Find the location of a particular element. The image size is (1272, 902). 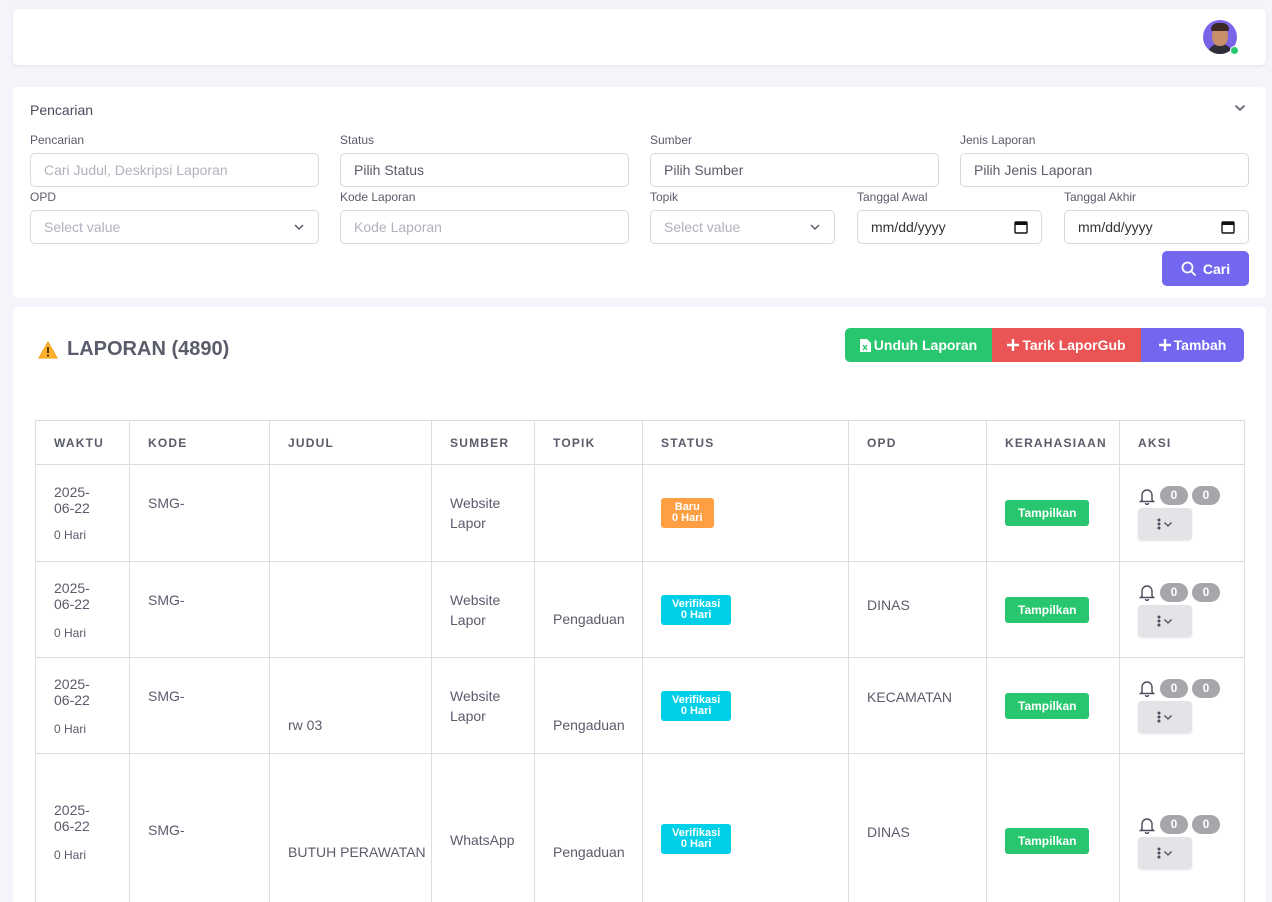

col-topik: TOPIK is located at coordinates (588, 442).